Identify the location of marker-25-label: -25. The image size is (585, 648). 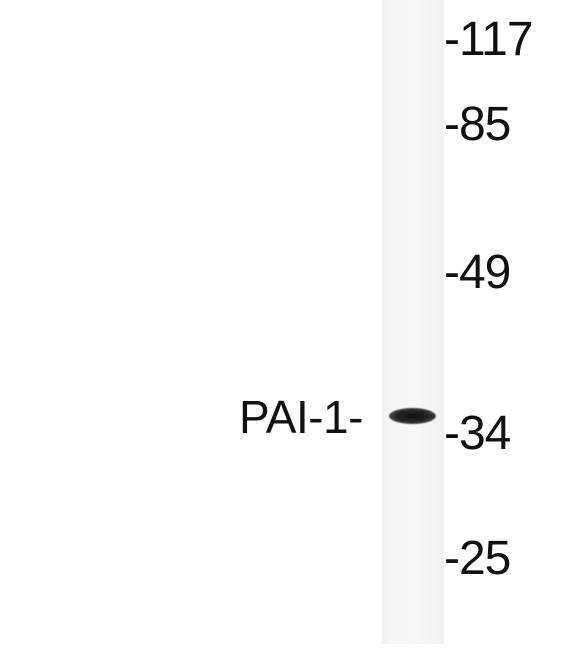
(477, 558).